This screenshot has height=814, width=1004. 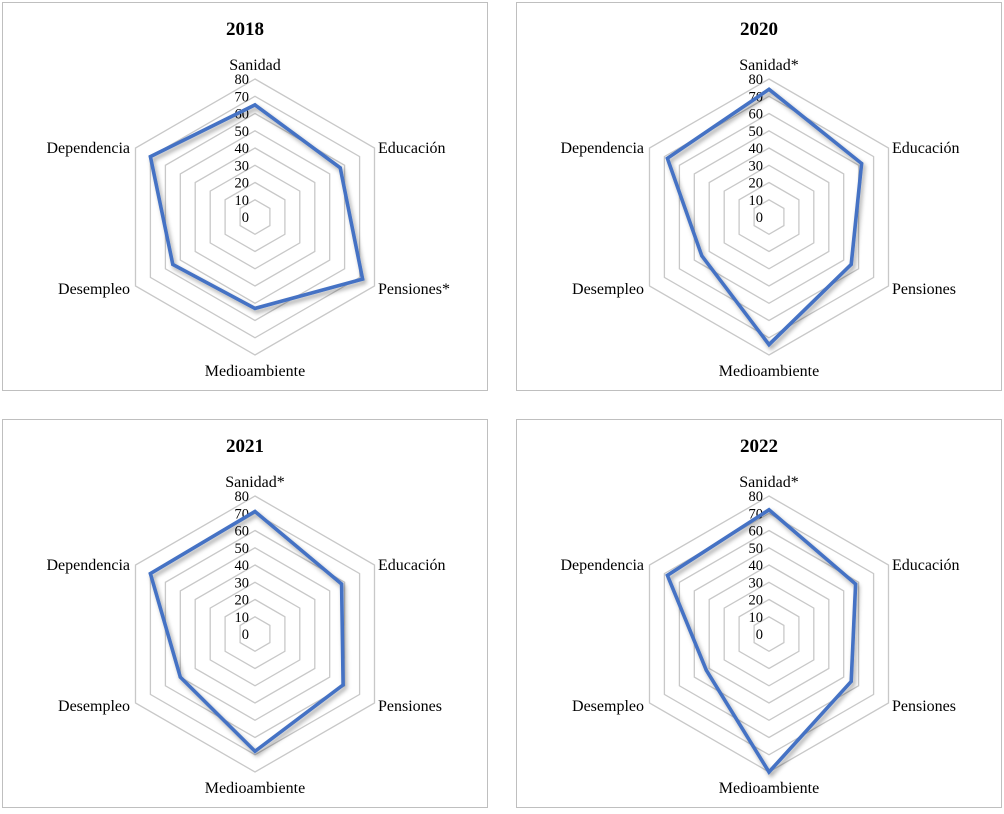 What do you see at coordinates (756, 514) in the screenshot?
I see `tick-label: 70` at bounding box center [756, 514].